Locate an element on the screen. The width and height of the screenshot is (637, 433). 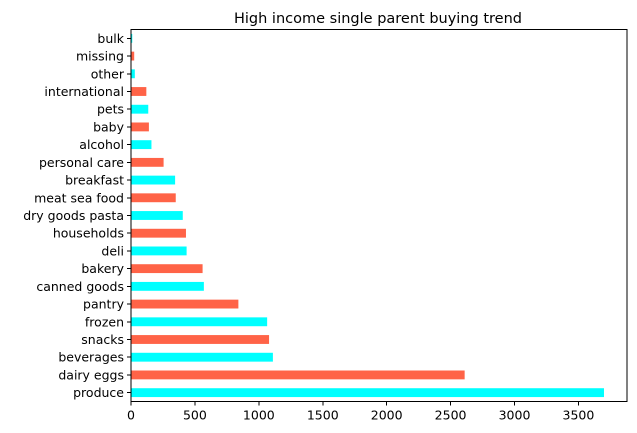
y-tick-label: breakfast is located at coordinates (94, 180).